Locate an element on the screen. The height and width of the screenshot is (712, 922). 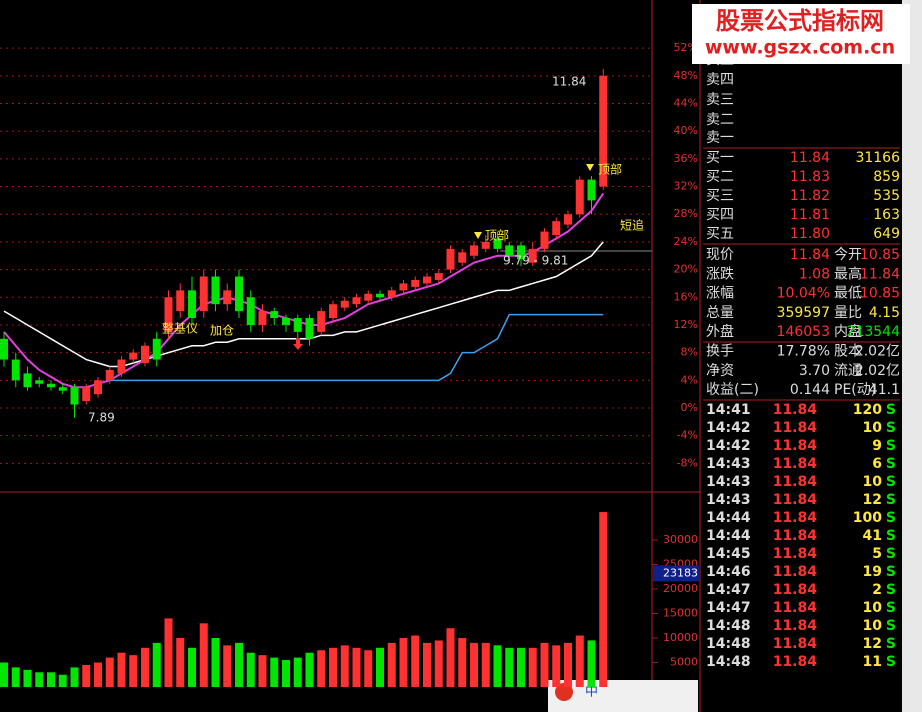
y-tick-label: 52% is located at coordinates (686, 47).